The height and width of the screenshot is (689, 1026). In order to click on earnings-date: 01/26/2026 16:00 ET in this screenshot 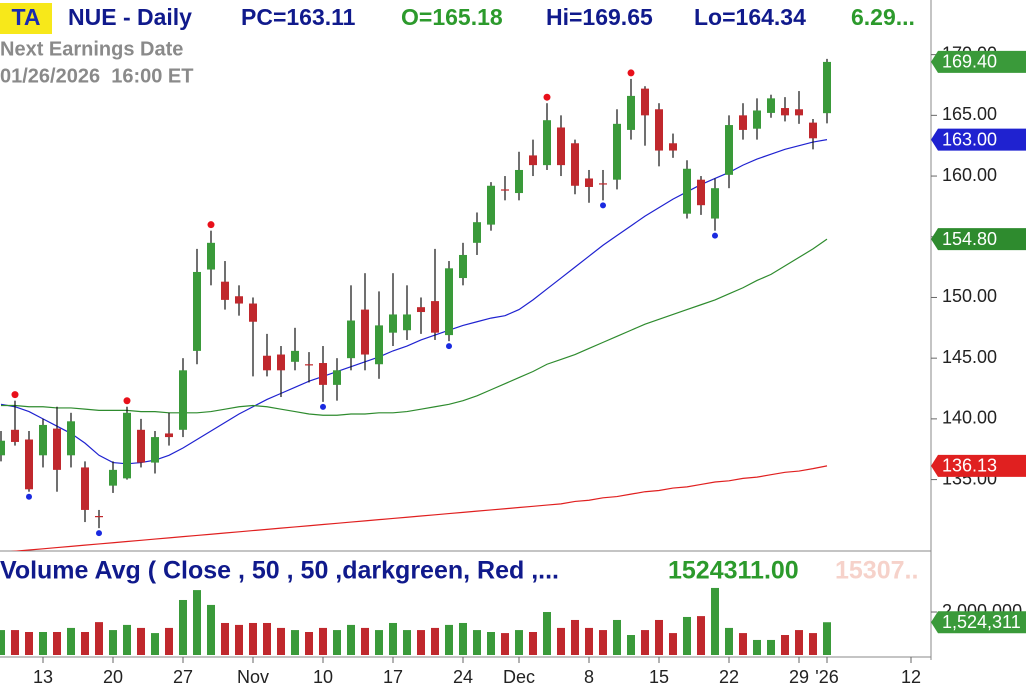, I will do `click(96, 76)`.